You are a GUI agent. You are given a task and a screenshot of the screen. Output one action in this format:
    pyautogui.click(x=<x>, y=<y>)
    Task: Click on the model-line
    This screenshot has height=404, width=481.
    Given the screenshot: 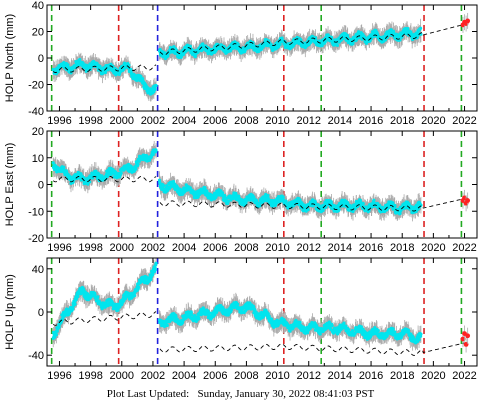 What is the action you would take?
    pyautogui.click(x=260, y=48)
    